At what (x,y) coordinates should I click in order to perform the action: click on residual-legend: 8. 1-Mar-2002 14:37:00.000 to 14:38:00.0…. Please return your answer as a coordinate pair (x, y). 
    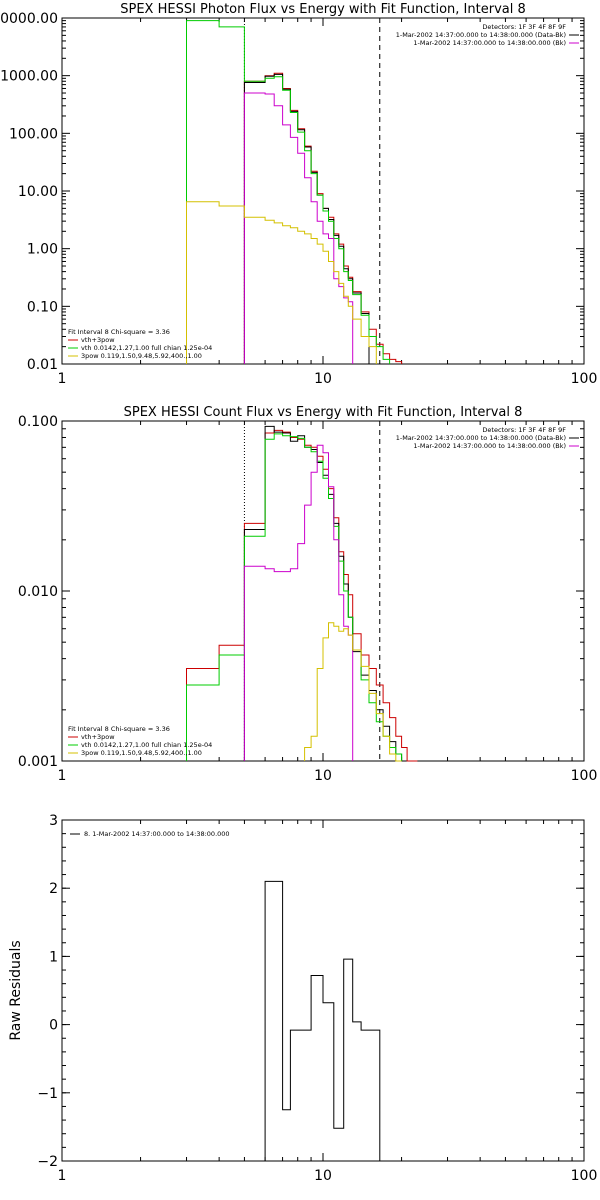
    Looking at the image, I should click on (150, 834).